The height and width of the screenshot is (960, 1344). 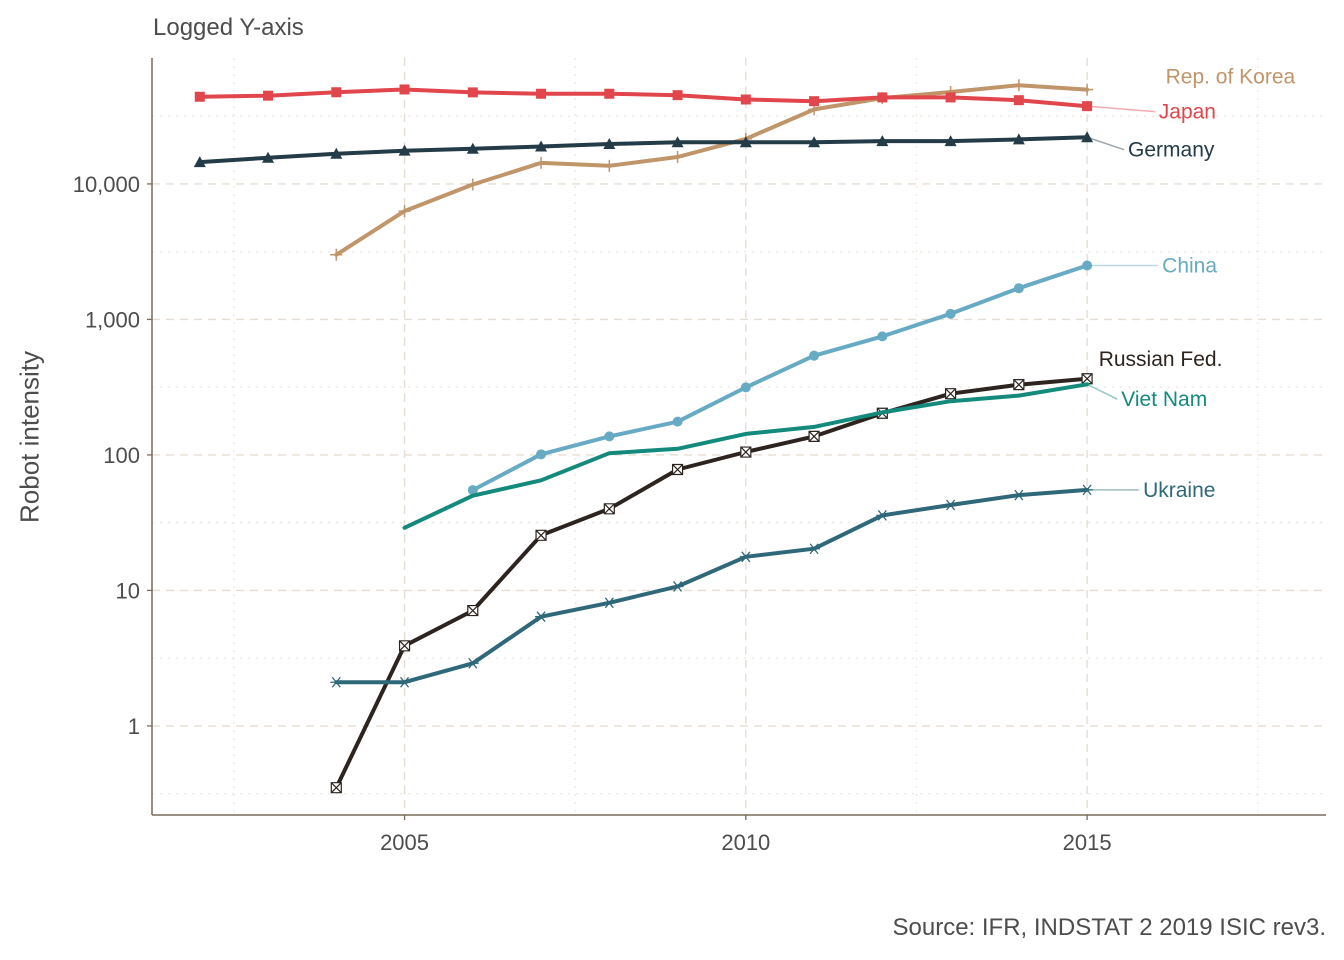 I want to click on series-japan, so click(x=643, y=98).